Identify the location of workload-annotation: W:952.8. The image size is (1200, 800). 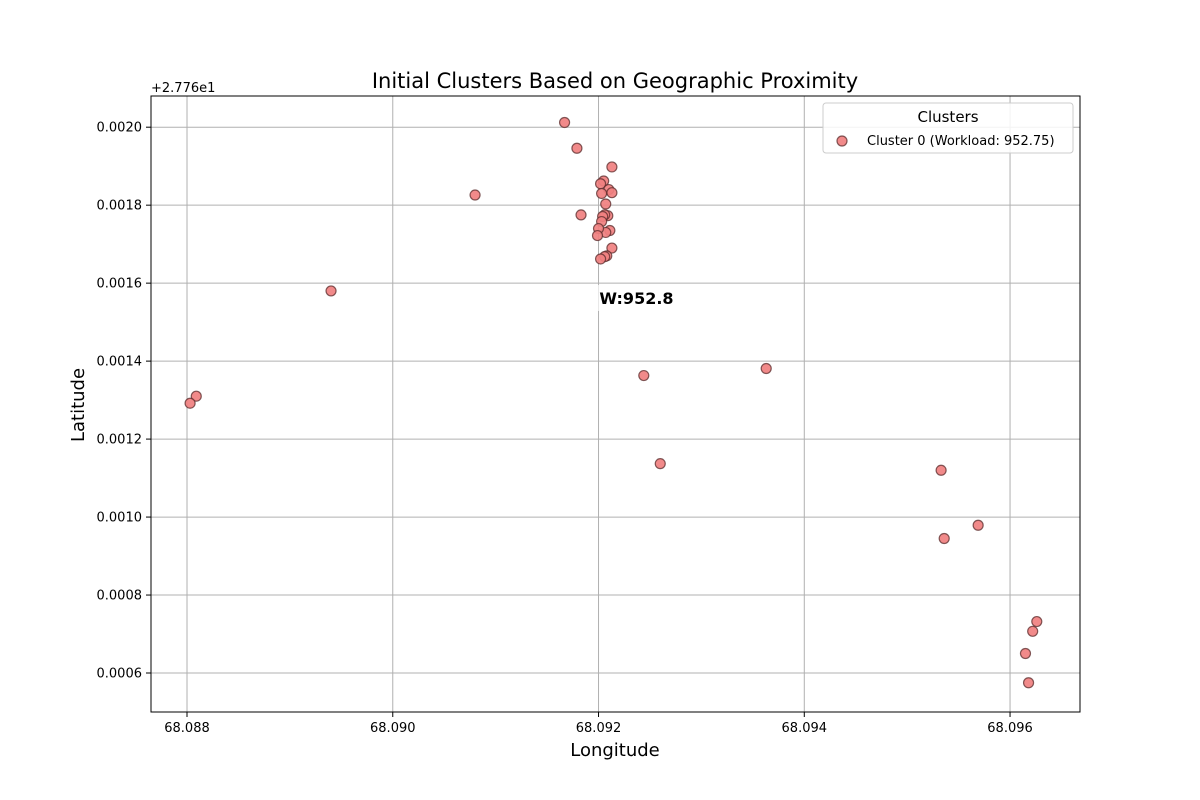
(636, 298).